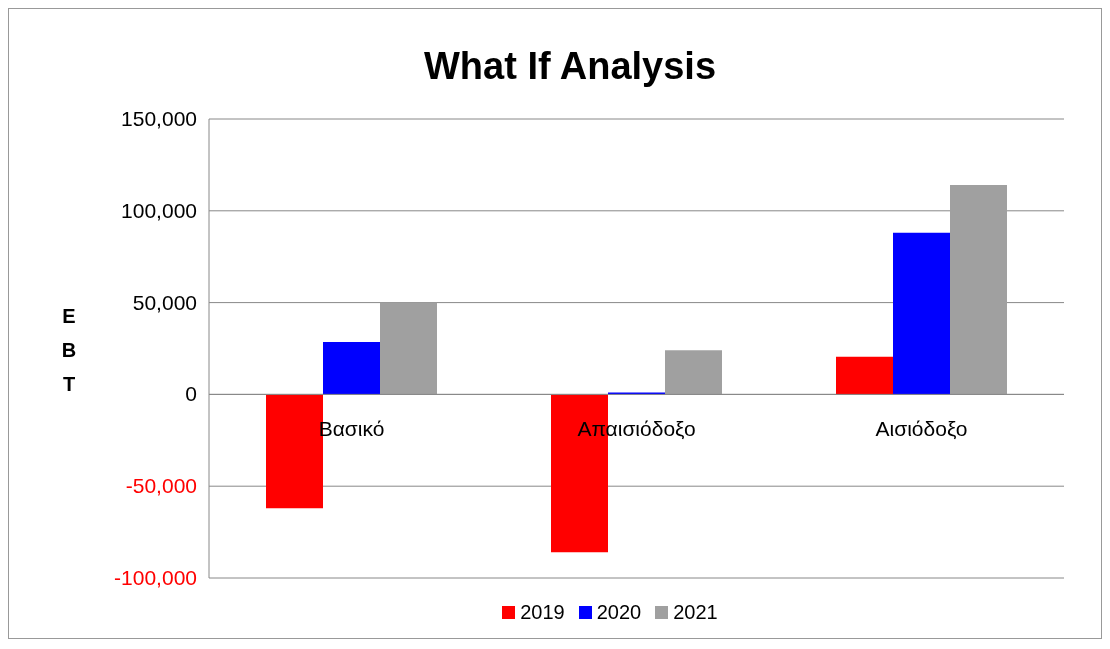  Describe the element at coordinates (191, 394) in the screenshot. I see `y-tick-label: 0` at that location.